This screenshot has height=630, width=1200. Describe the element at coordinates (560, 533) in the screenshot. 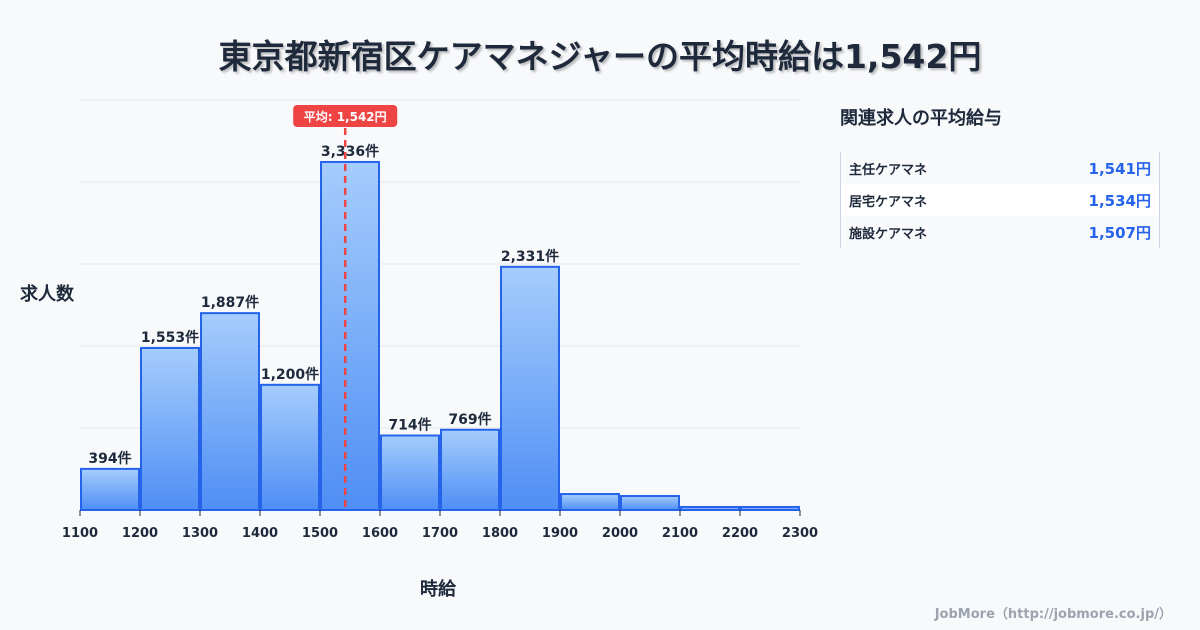

I see `x-tick-label: 1900` at that location.